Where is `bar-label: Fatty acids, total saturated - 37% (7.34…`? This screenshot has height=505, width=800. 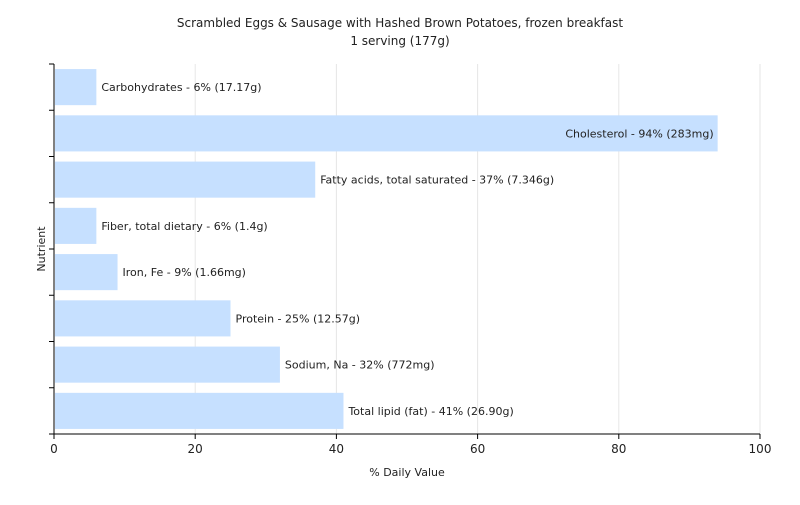 bar-label: Fatty acids, total saturated - 37% (7.34… is located at coordinates (437, 180).